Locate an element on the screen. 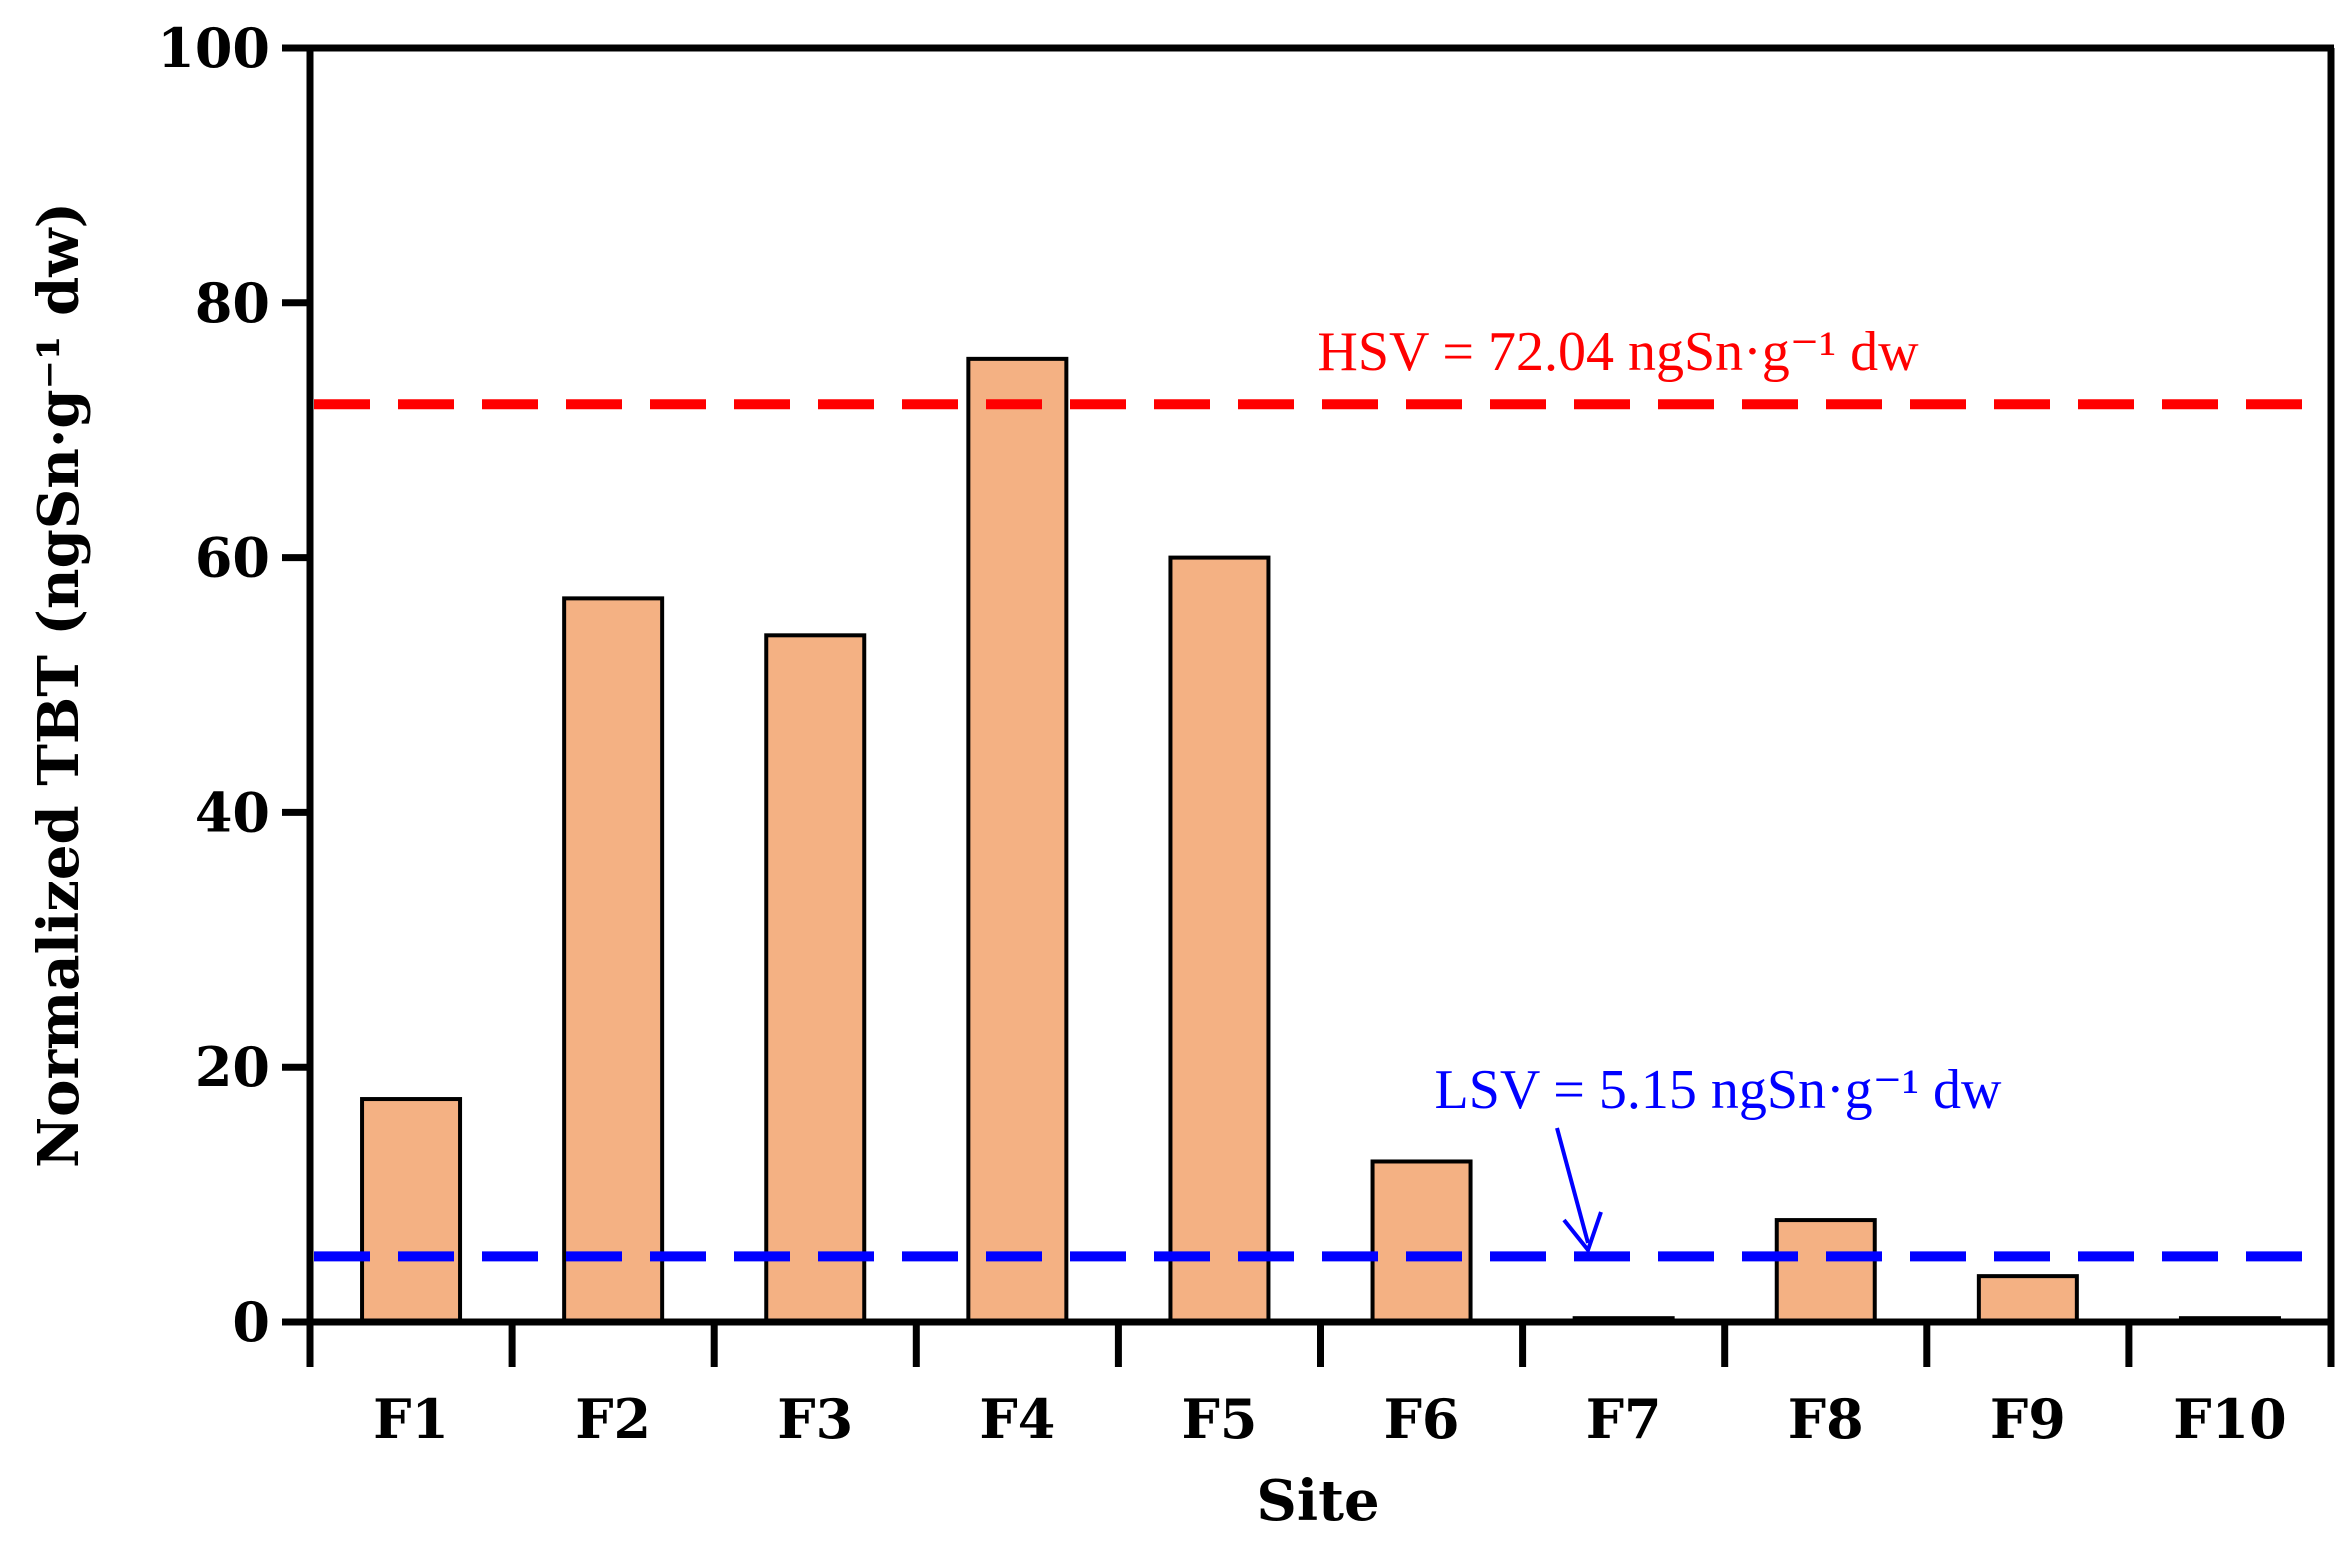 The image size is (2344, 1546). x-tick-label-f1: F1 is located at coordinates (411, 1419).